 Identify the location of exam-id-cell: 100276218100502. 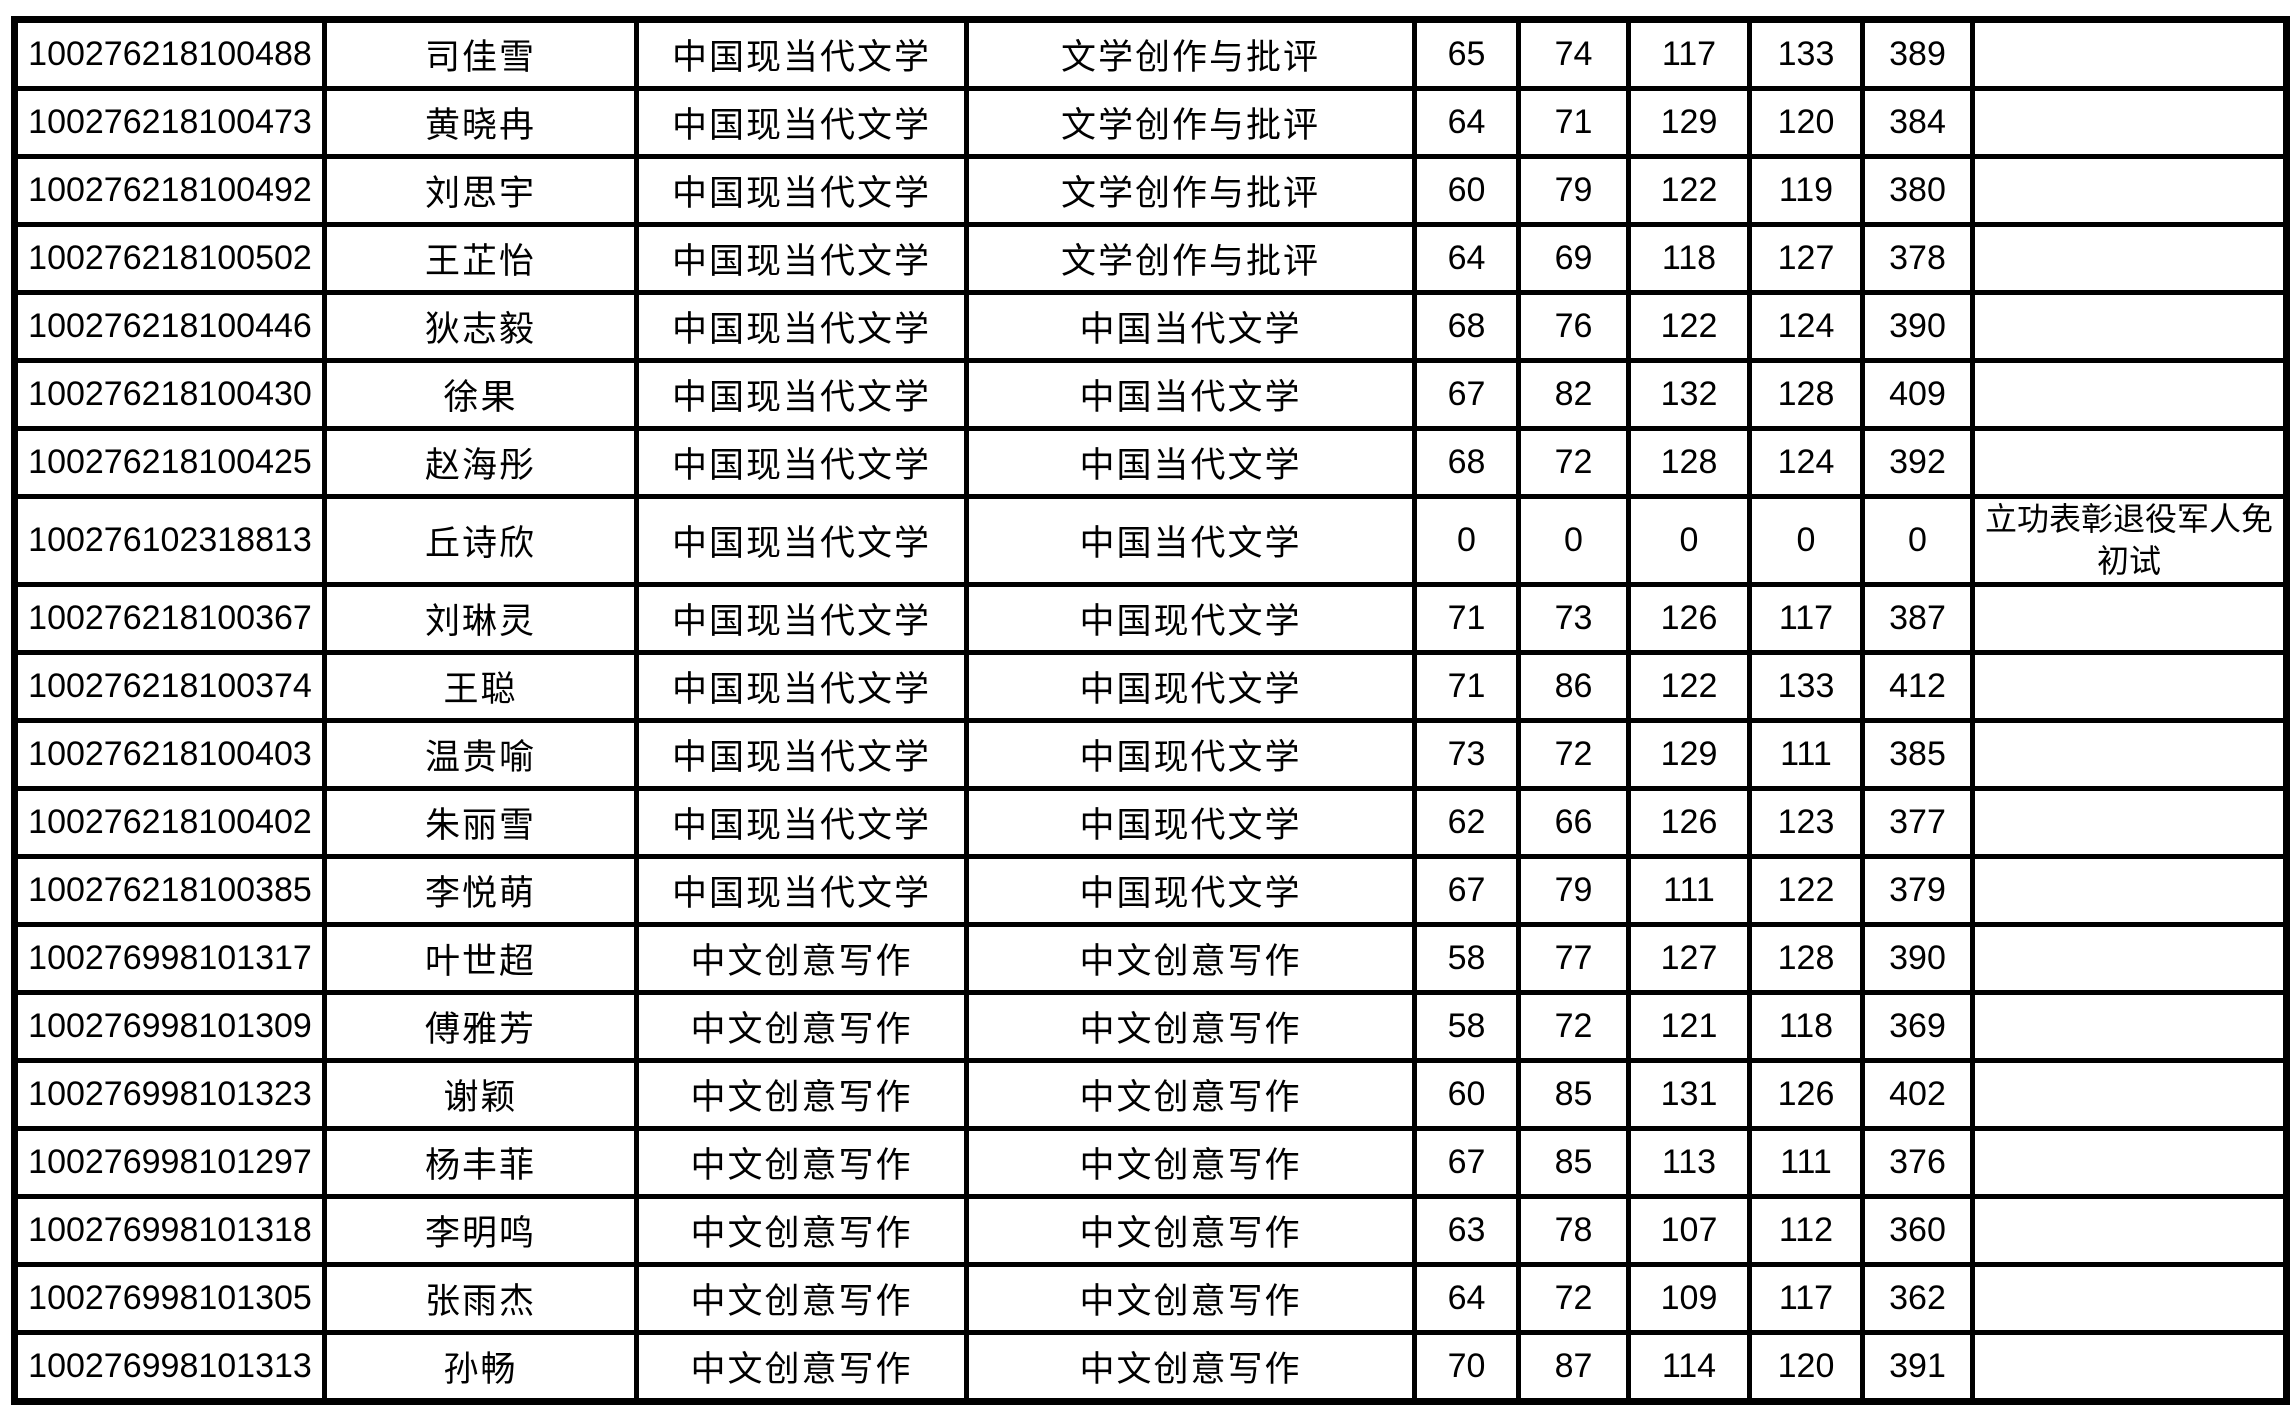
(169, 258).